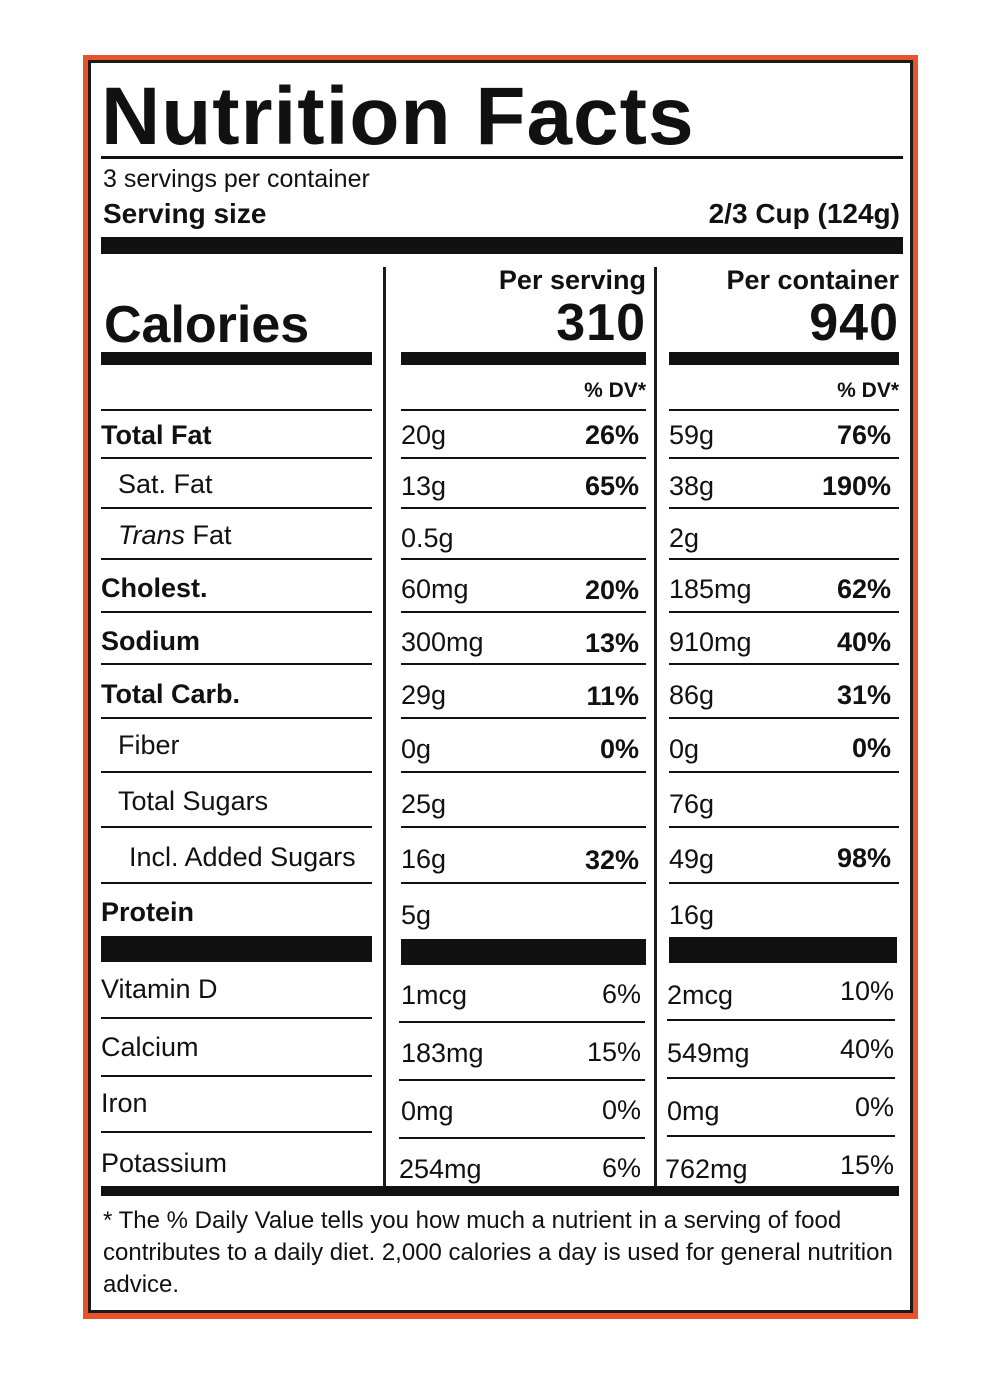 The width and height of the screenshot is (1000, 1374). What do you see at coordinates (655, 728) in the screenshot?
I see `column-divider-container` at bounding box center [655, 728].